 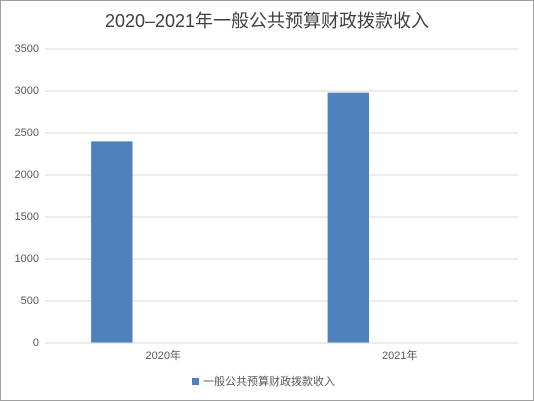 I want to click on x-tick-label: 2021年, so click(x=399, y=355).